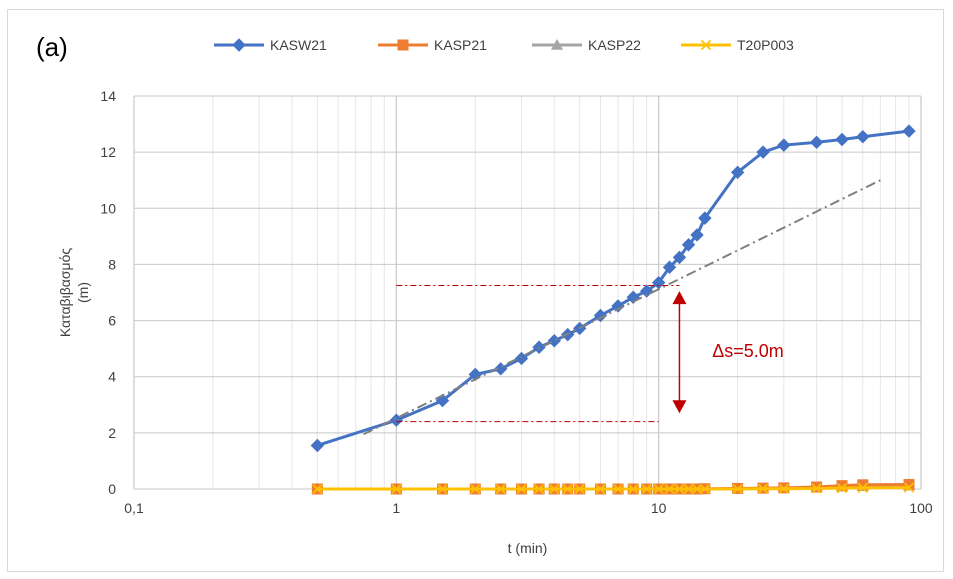 The height and width of the screenshot is (579, 953). What do you see at coordinates (765, 45) in the screenshot?
I see `legend-label: T20P003` at bounding box center [765, 45].